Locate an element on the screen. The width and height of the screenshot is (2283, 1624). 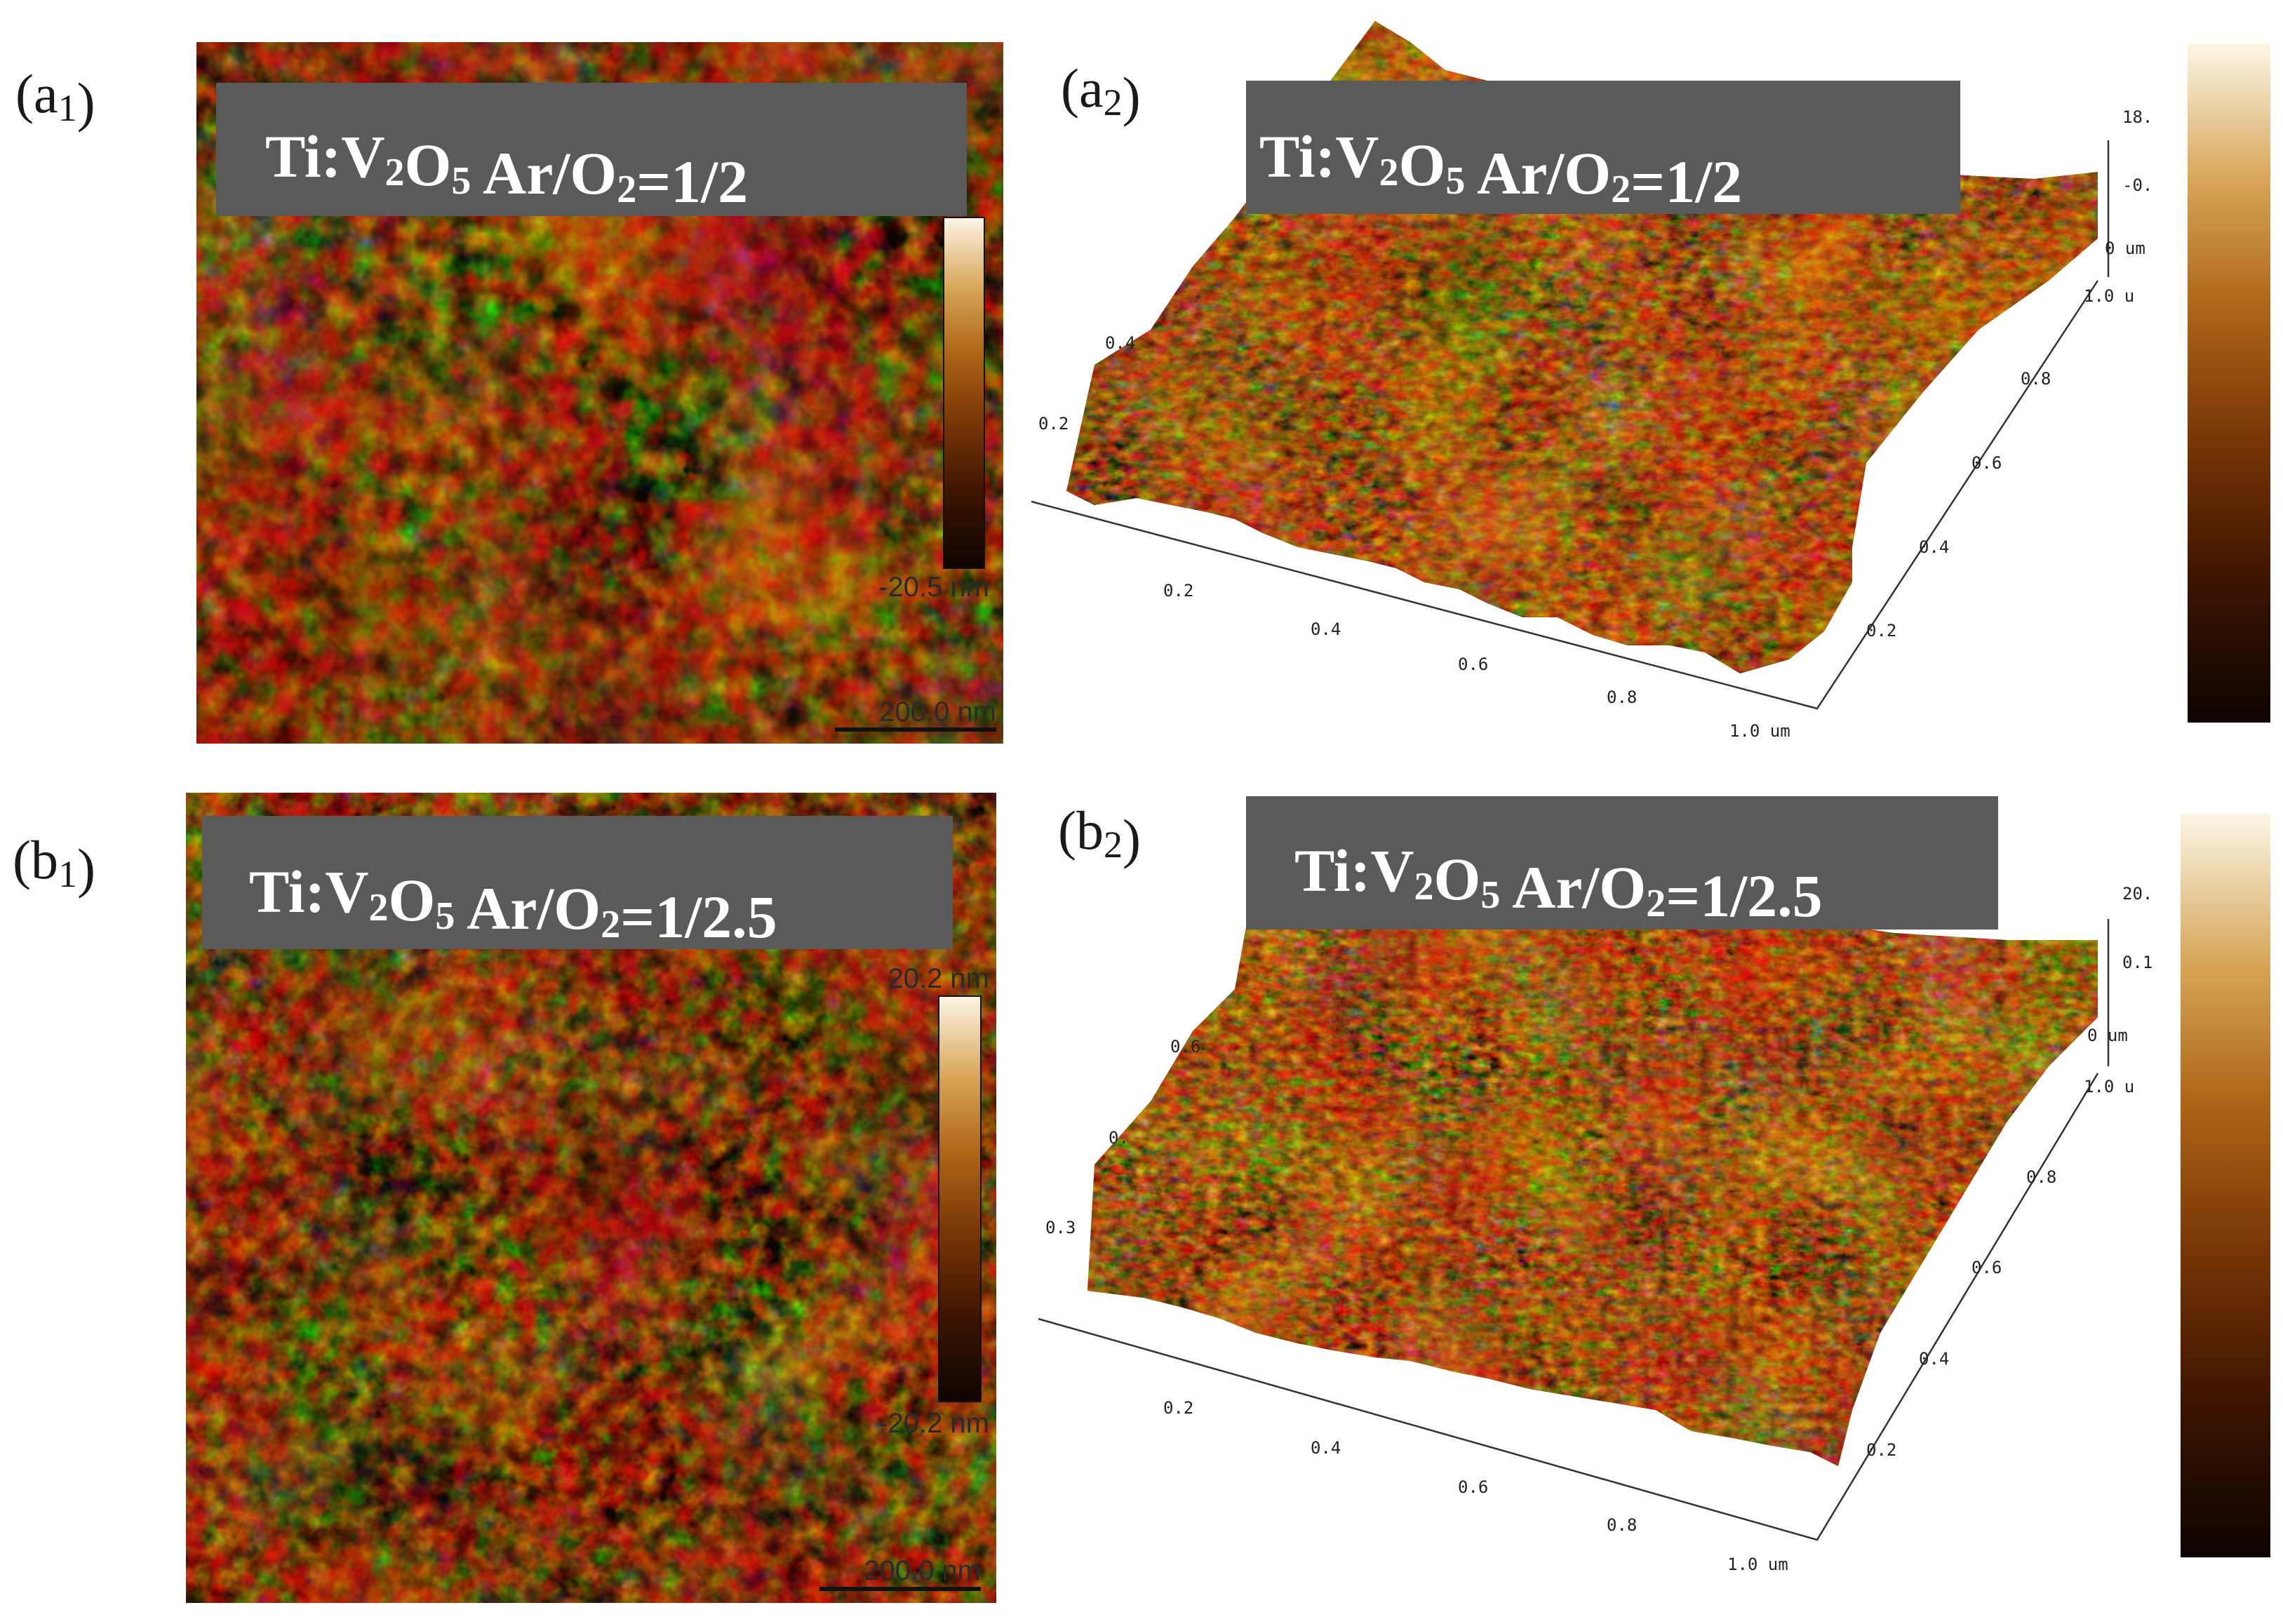
z-ticks-a2: 18. -0. 0 um is located at coordinates (2129, 182).